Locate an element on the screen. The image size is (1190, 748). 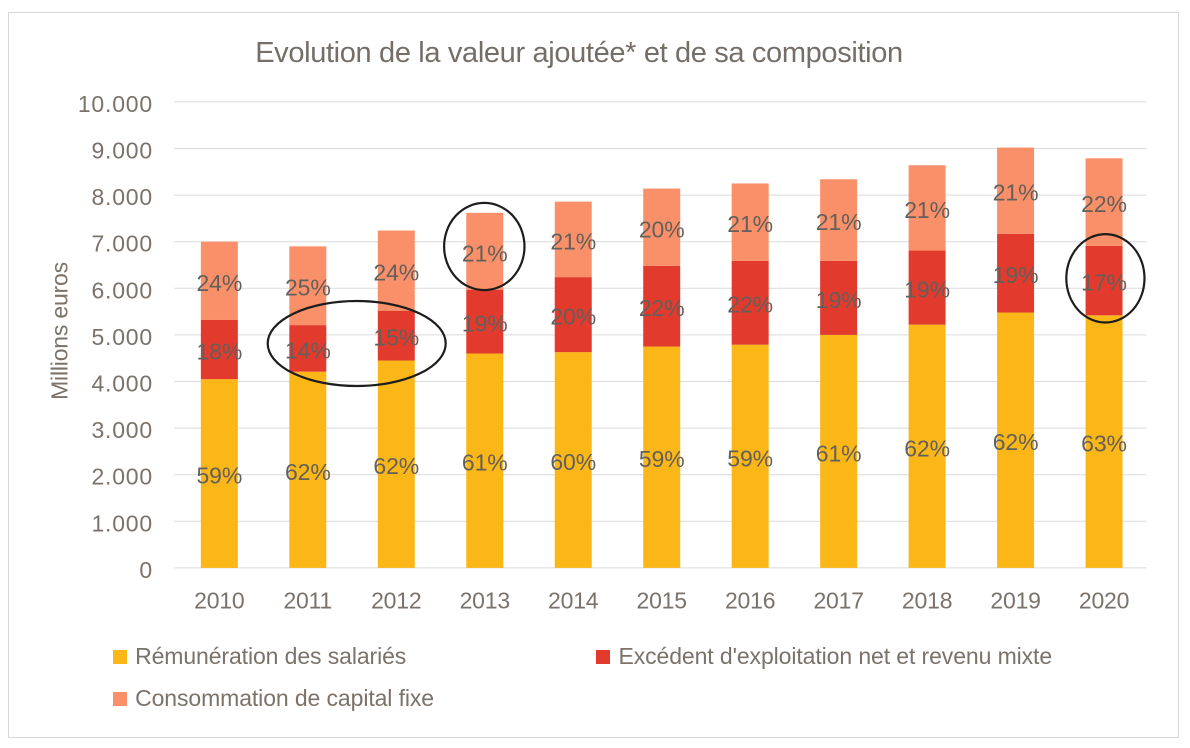
bar-segment-2012-s1 is located at coordinates (396, 335).